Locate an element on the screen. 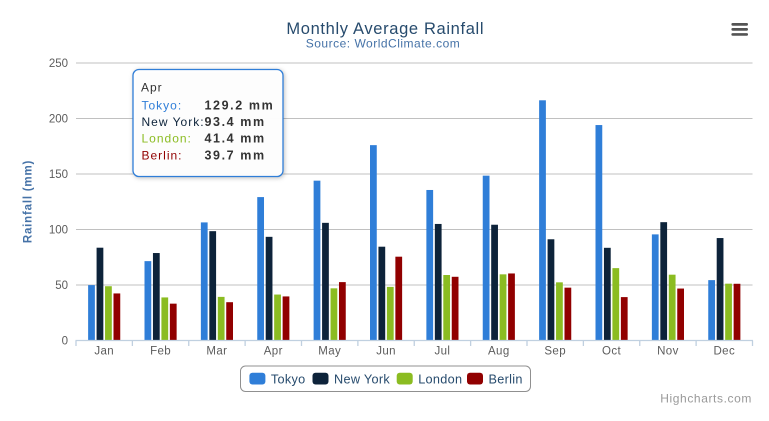 The image size is (769, 421). svg-text: London: is located at coordinates (167, 139).